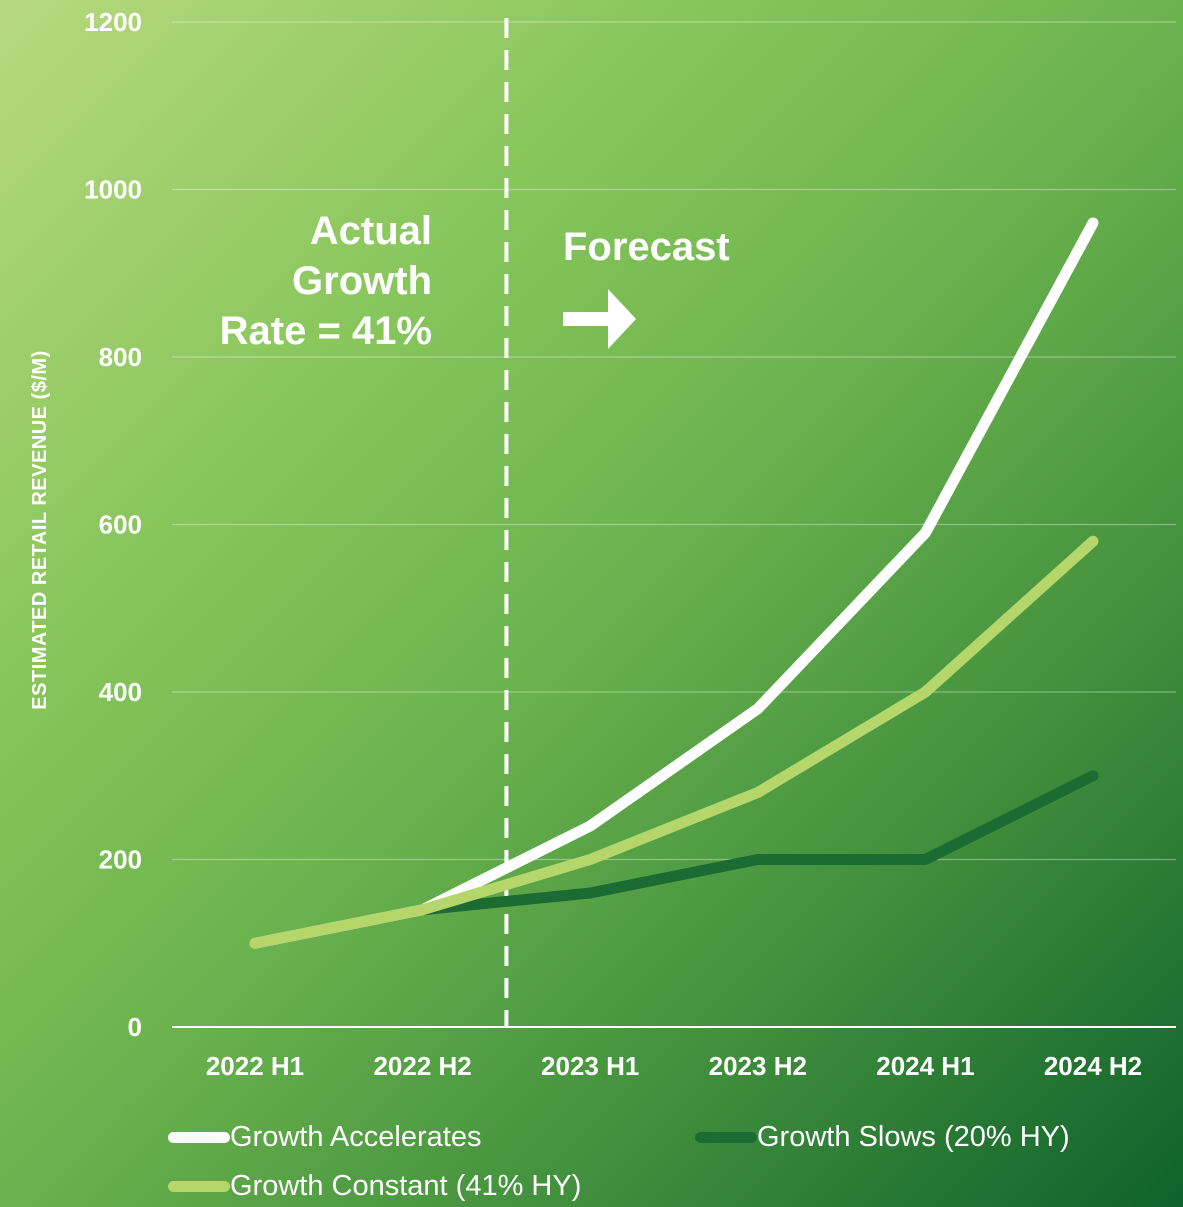 The width and height of the screenshot is (1183, 1207). I want to click on legend-swatch-growth-slows, so click(726, 1137).